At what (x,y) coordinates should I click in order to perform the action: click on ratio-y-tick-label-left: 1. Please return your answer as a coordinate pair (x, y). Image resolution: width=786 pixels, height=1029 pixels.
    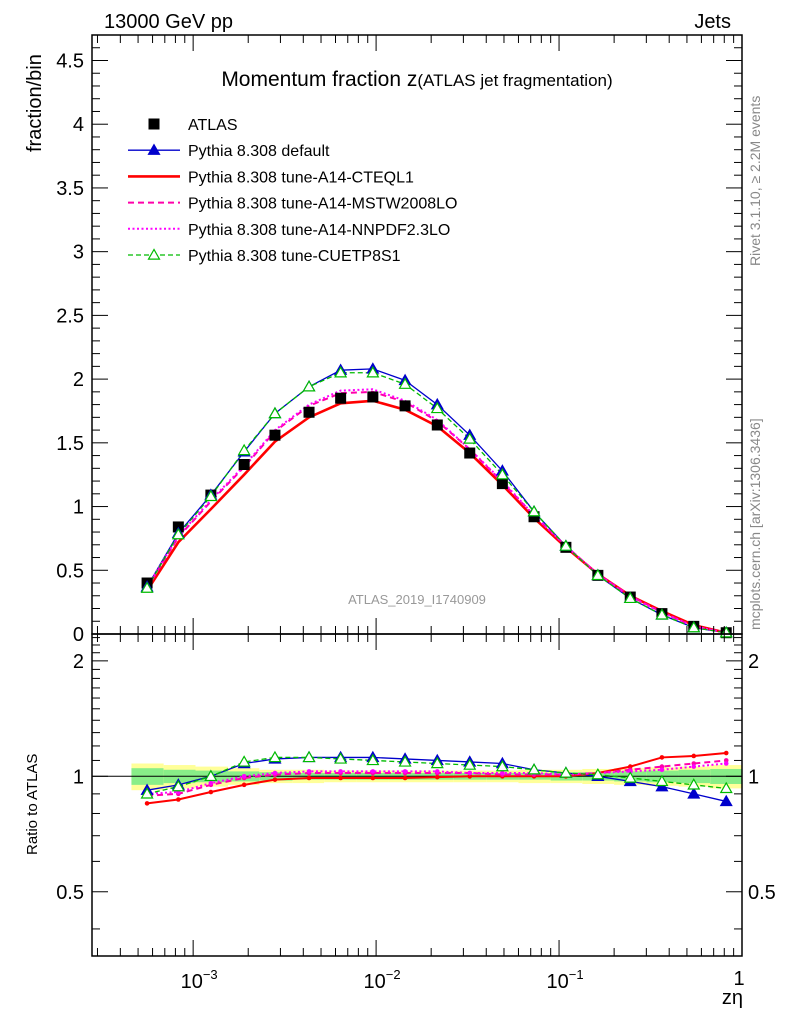
    Looking at the image, I should click on (78, 777).